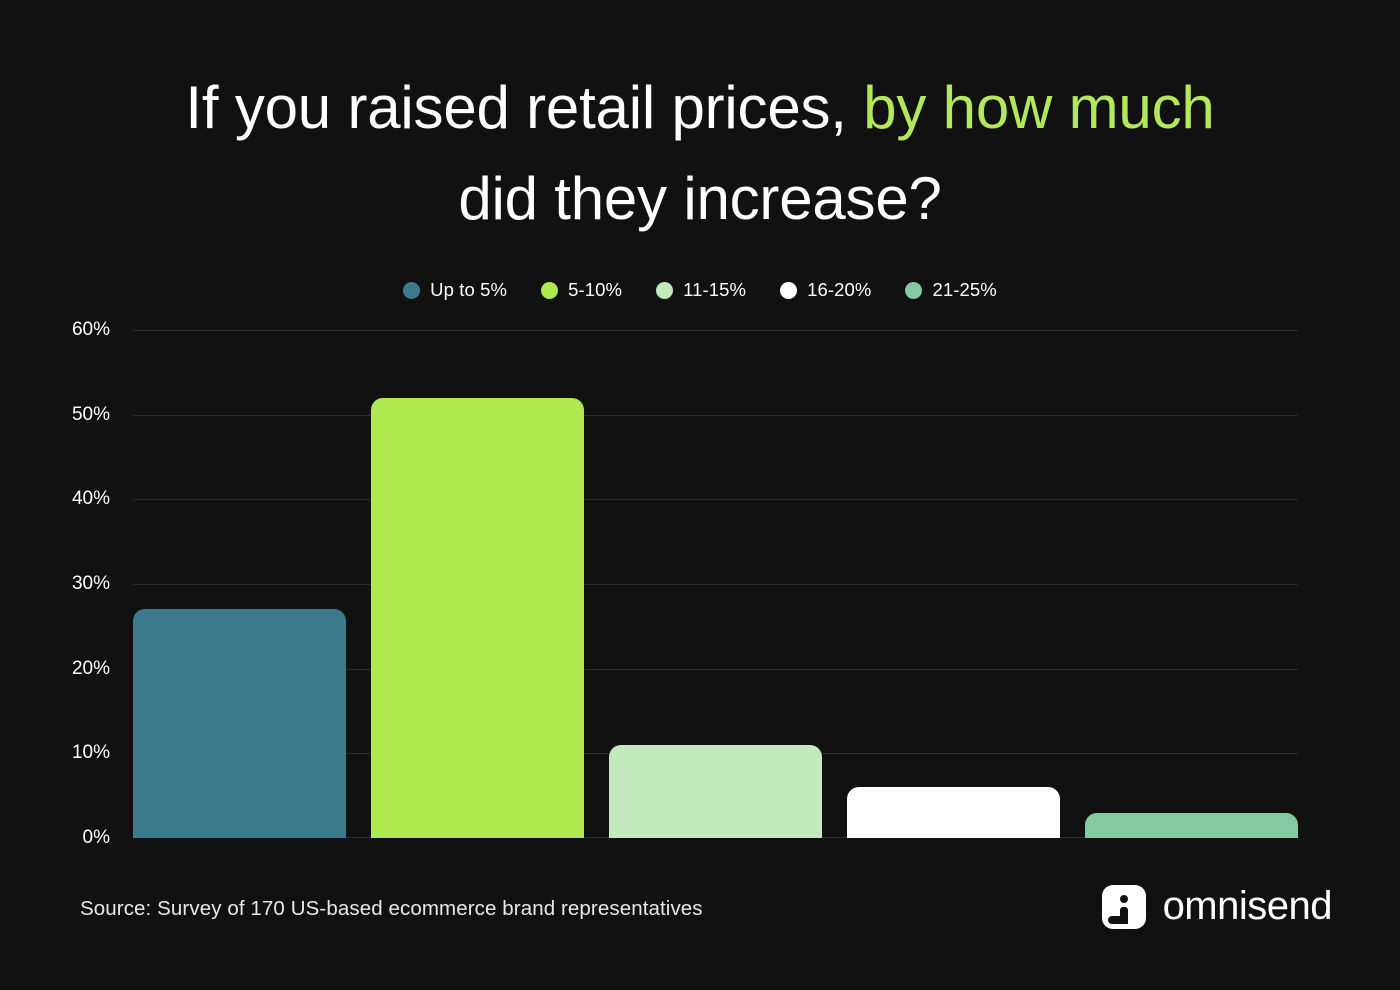  What do you see at coordinates (595, 289) in the screenshot?
I see `legend-label: 5-10%` at bounding box center [595, 289].